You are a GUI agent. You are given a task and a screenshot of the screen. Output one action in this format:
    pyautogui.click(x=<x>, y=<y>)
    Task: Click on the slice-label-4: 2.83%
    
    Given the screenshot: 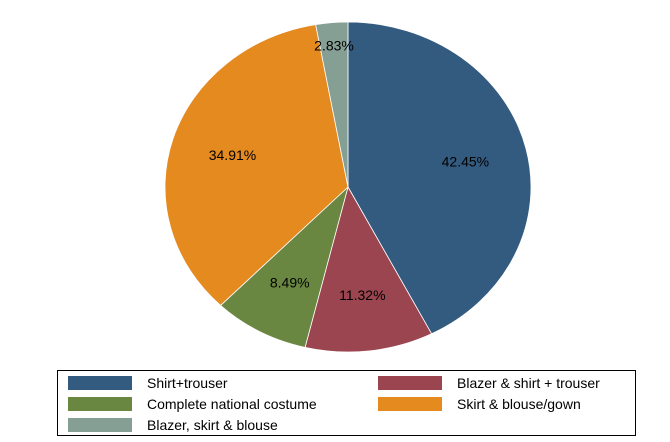 What is the action you would take?
    pyautogui.click(x=334, y=46)
    